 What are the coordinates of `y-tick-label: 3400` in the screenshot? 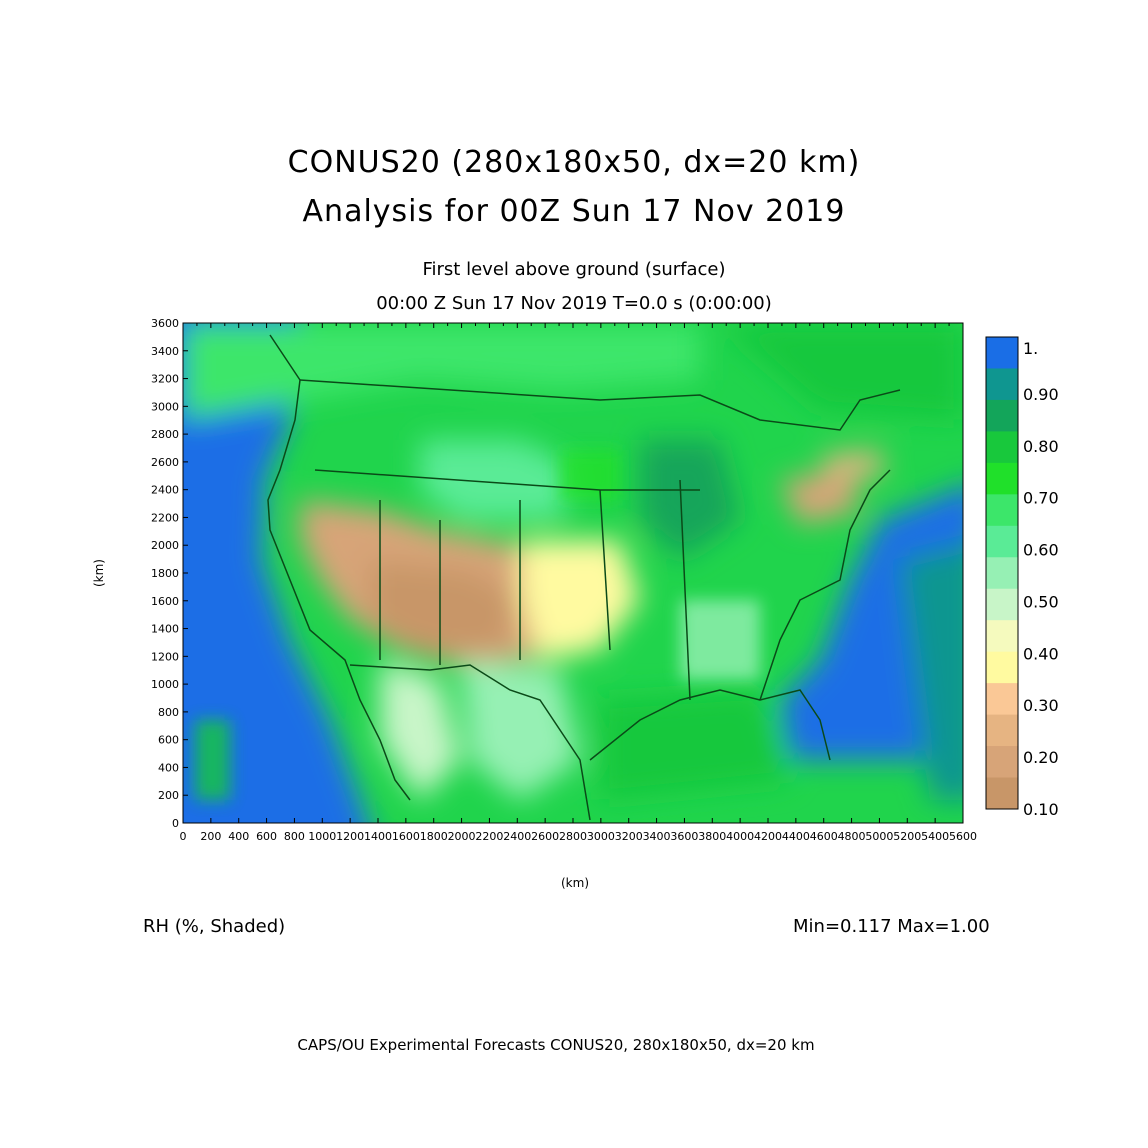 It's located at (165, 351).